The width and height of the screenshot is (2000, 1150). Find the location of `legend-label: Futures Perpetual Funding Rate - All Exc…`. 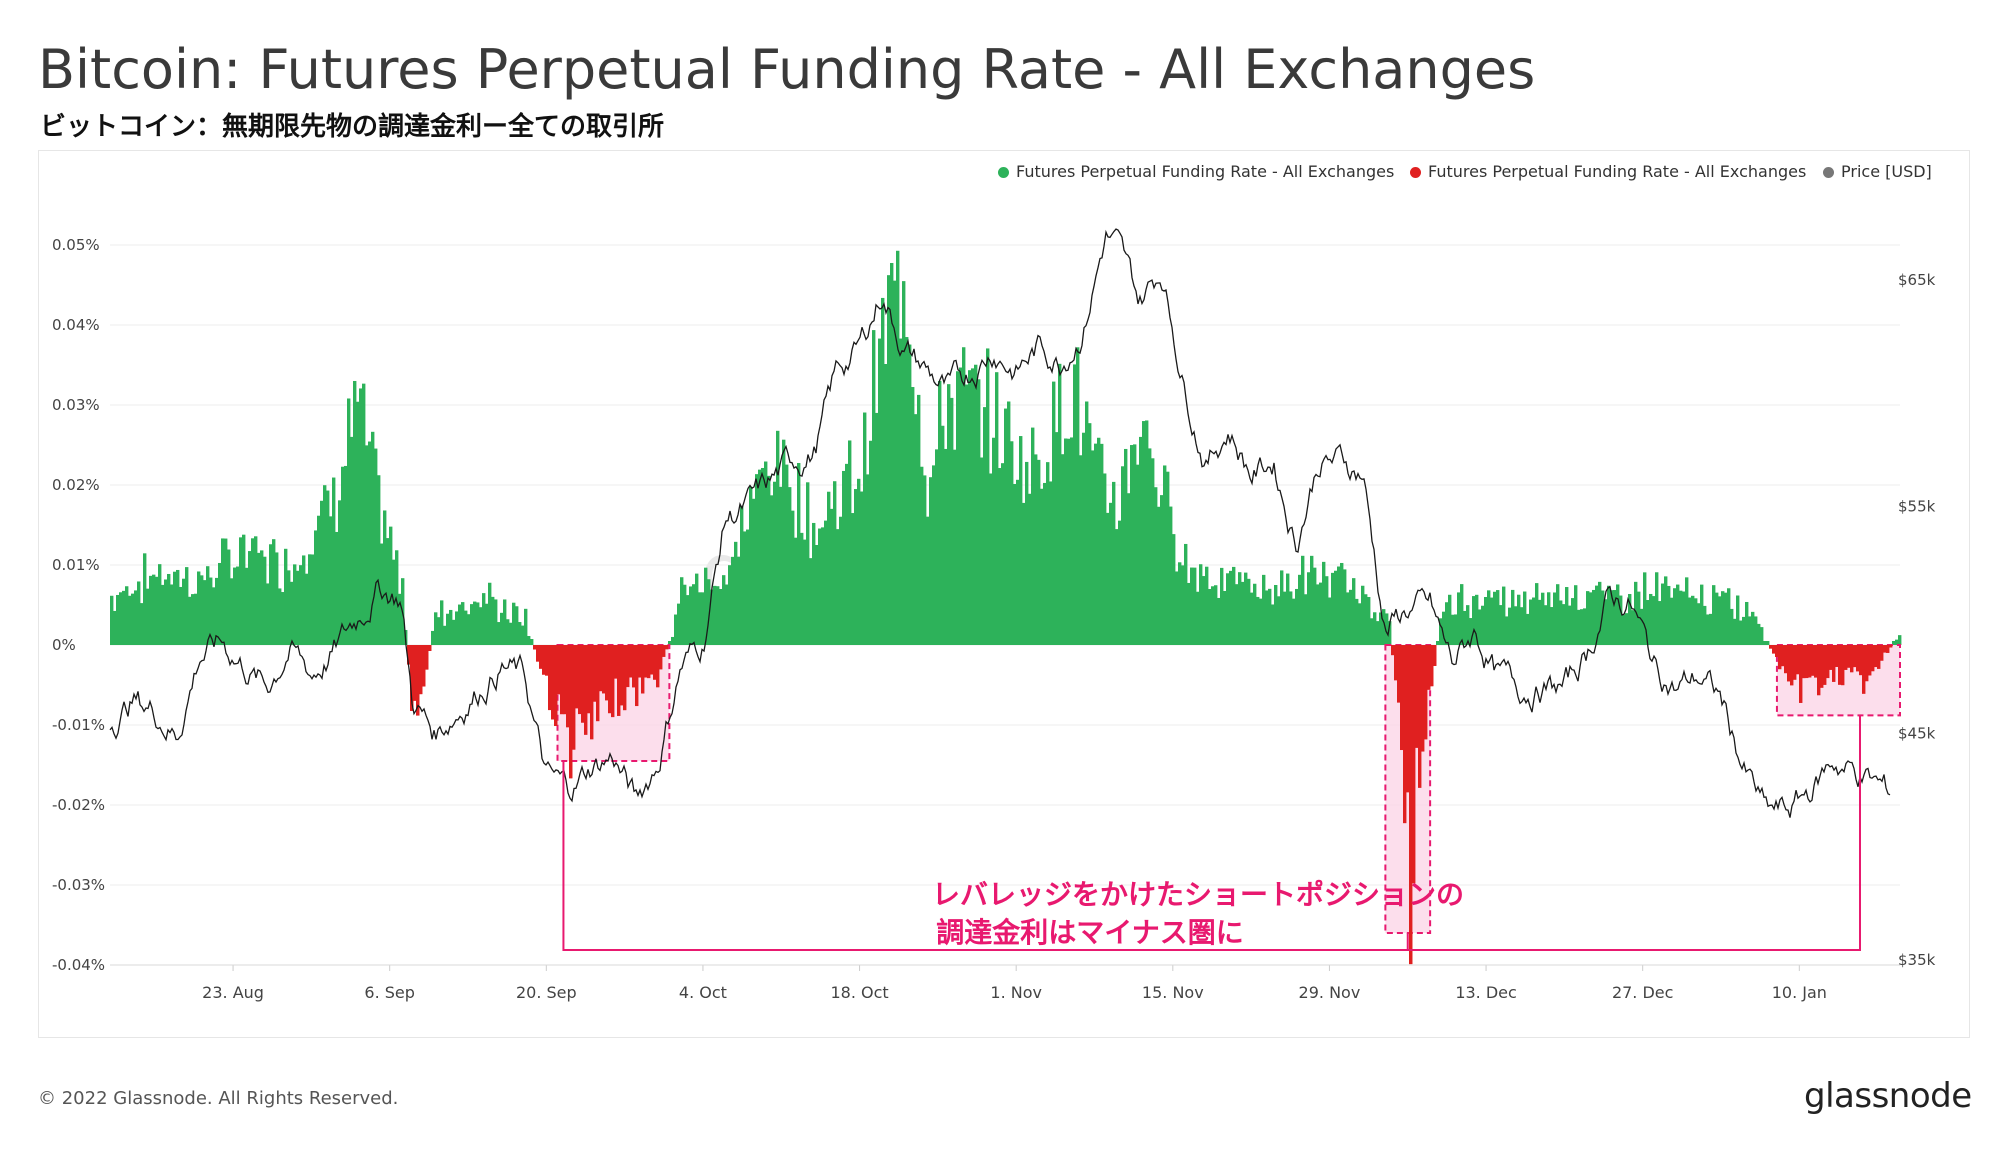

legend-label: Futures Perpetual Funding Rate - All Exc… is located at coordinates (1617, 171).